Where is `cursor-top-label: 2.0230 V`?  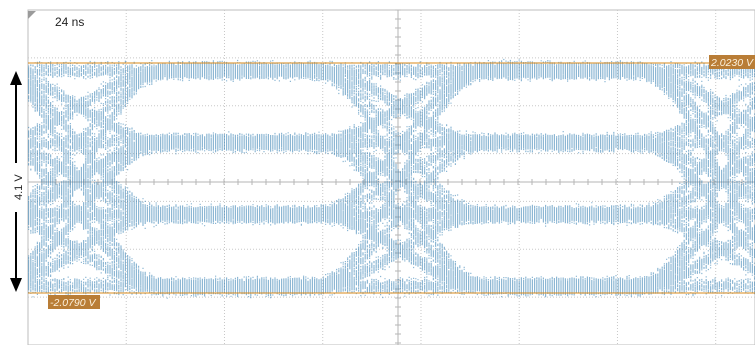 cursor-top-label: 2.0230 V is located at coordinates (732, 62).